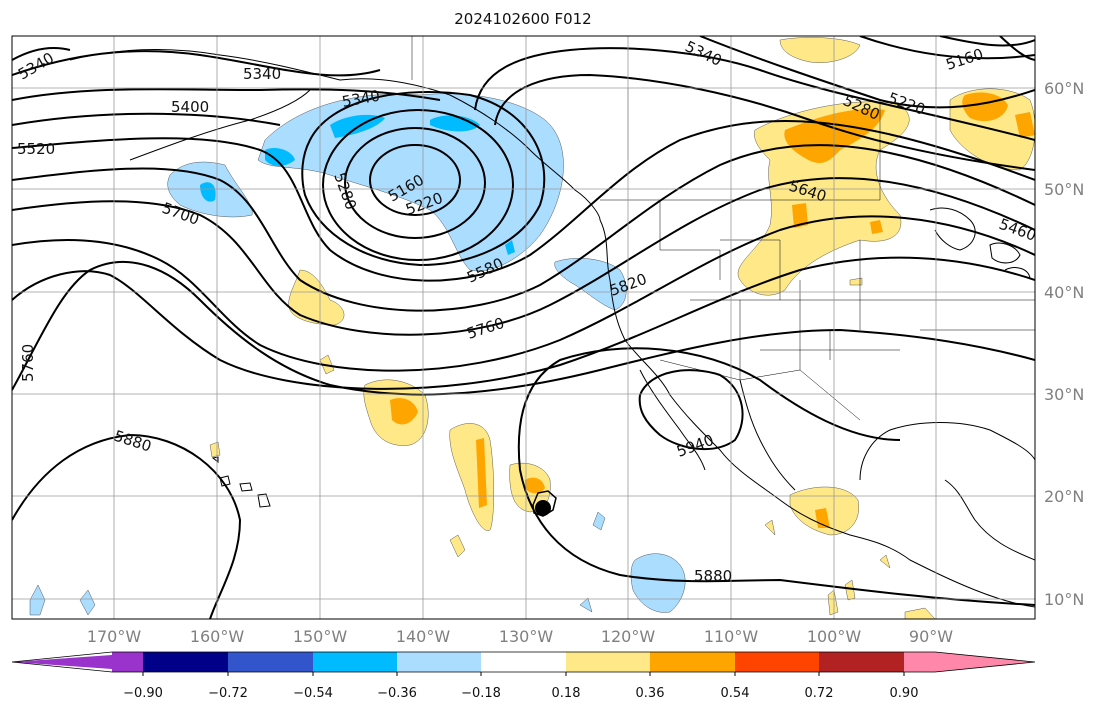 The image size is (1105, 712). Describe the element at coordinates (228, 693) in the screenshot. I see `colorbar-tick-label: −0.72` at that location.